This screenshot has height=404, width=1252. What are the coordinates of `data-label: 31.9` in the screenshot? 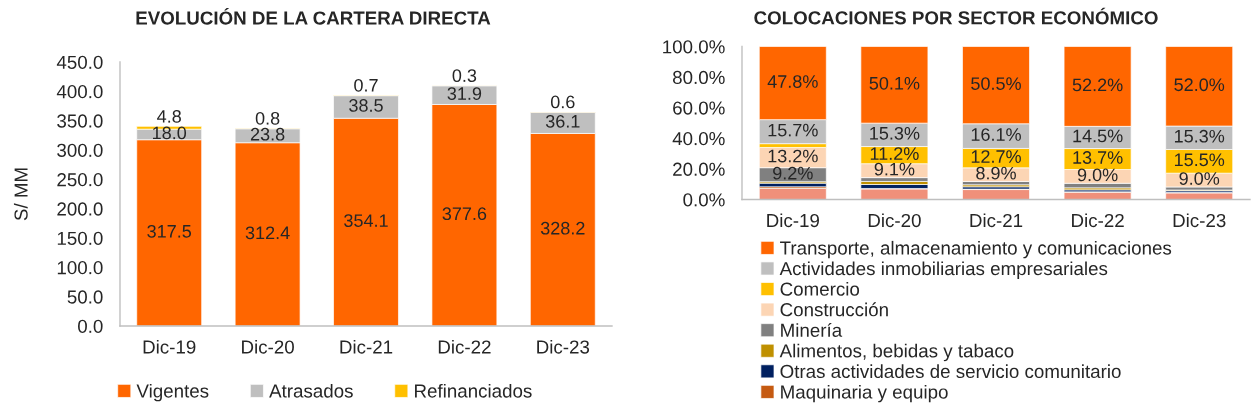 It's located at (464, 93).